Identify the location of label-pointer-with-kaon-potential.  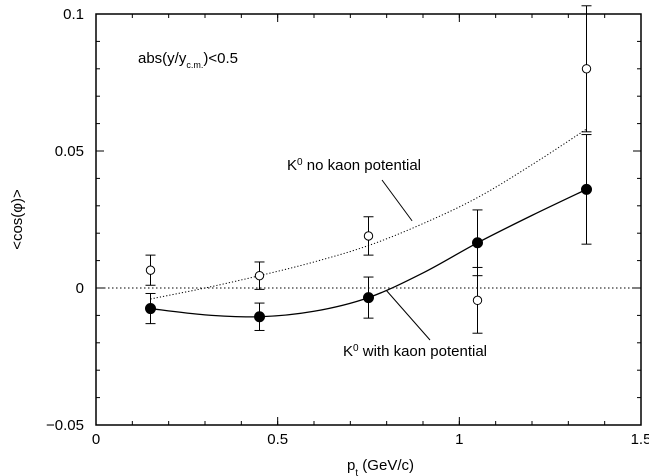
(408, 315).